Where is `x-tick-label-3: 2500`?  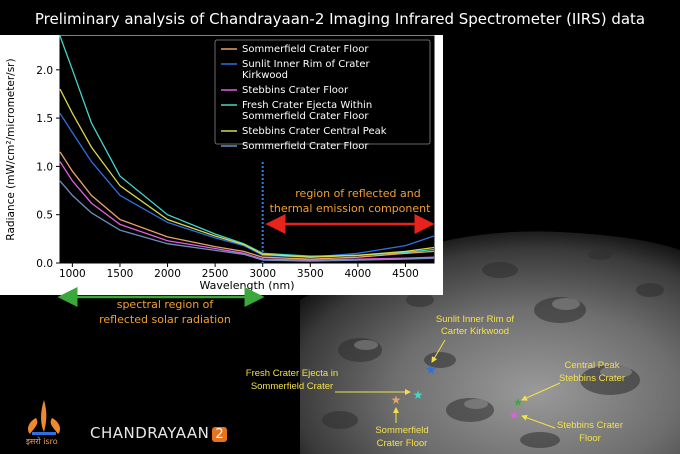
x-tick-label-3: 2500 is located at coordinates (215, 274).